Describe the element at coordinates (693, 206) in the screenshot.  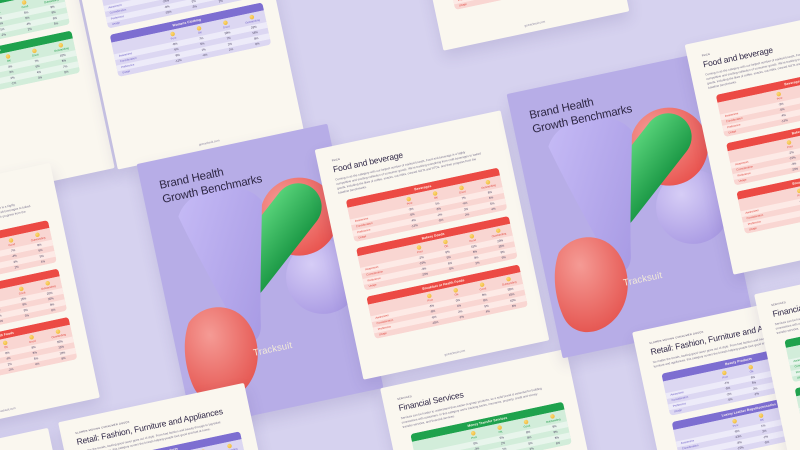
I see `lavender-sphere-shape` at that location.